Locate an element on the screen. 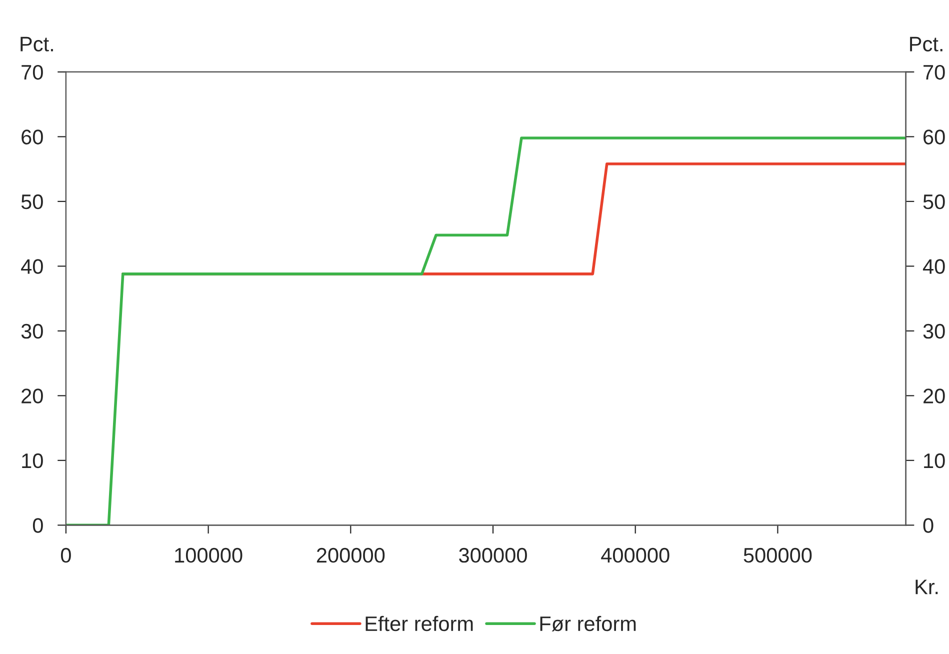 The image size is (949, 654). y2-tick-label: 30 is located at coordinates (934, 331).